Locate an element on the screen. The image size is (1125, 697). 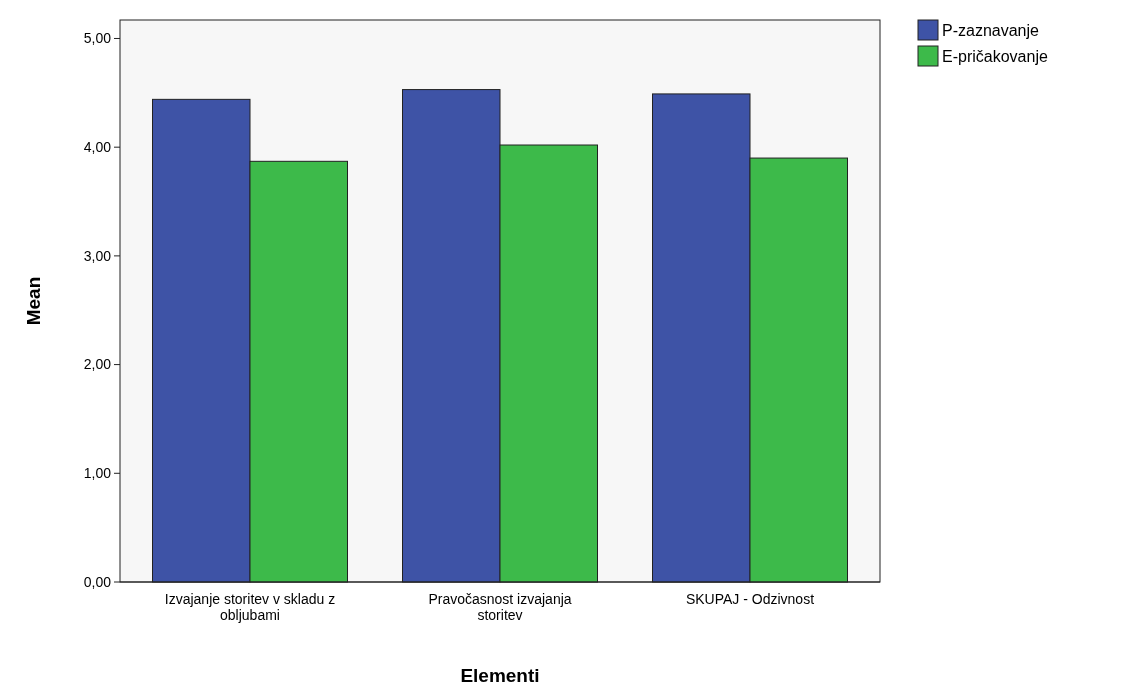
legend-label: E-pričakovanje is located at coordinates (995, 56).